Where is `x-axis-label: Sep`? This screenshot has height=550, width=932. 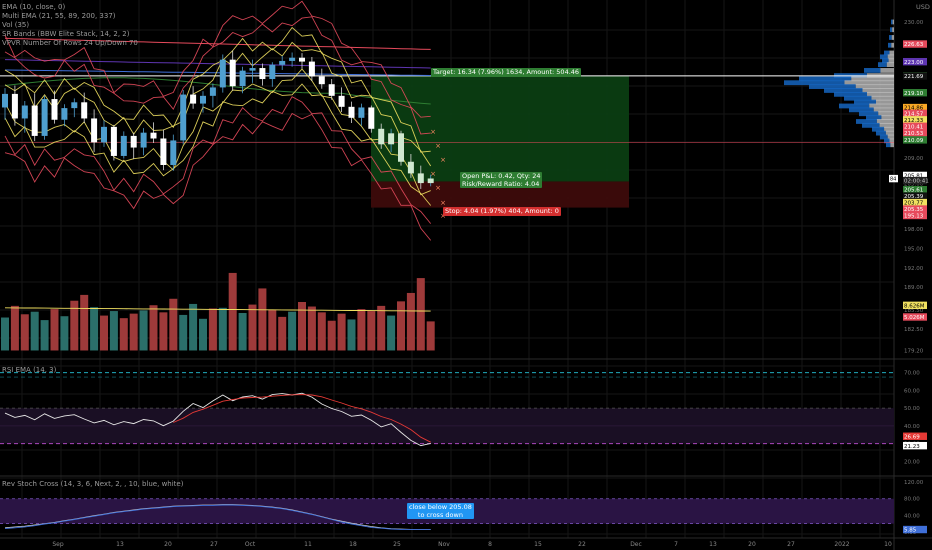
x-axis-label: Sep is located at coordinates (58, 544).